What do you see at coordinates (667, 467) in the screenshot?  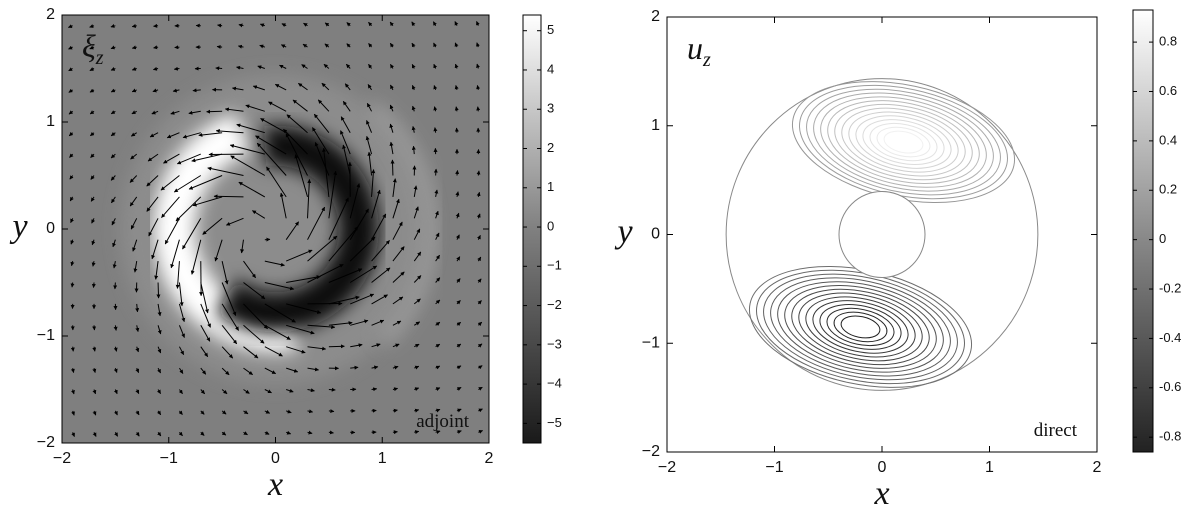 I see `x-tick-label: −2` at bounding box center [667, 467].